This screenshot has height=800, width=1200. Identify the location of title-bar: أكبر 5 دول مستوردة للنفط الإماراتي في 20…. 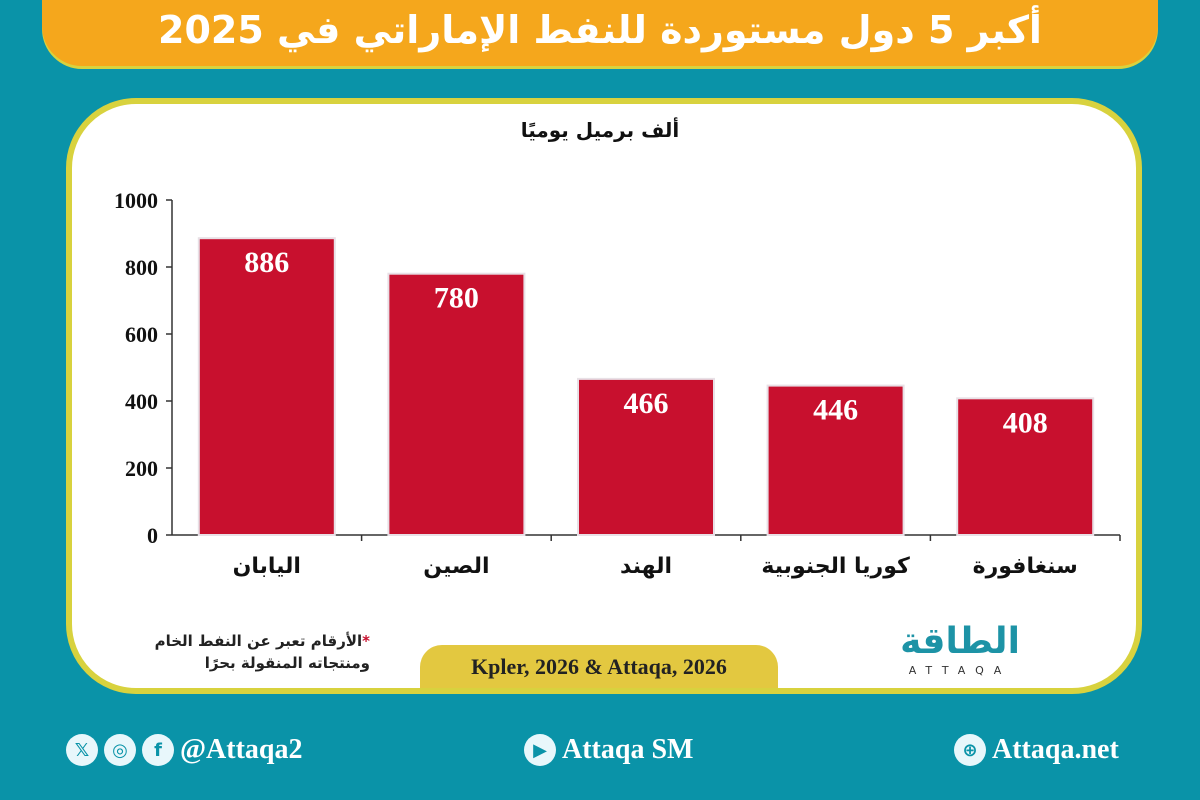
(600, 33).